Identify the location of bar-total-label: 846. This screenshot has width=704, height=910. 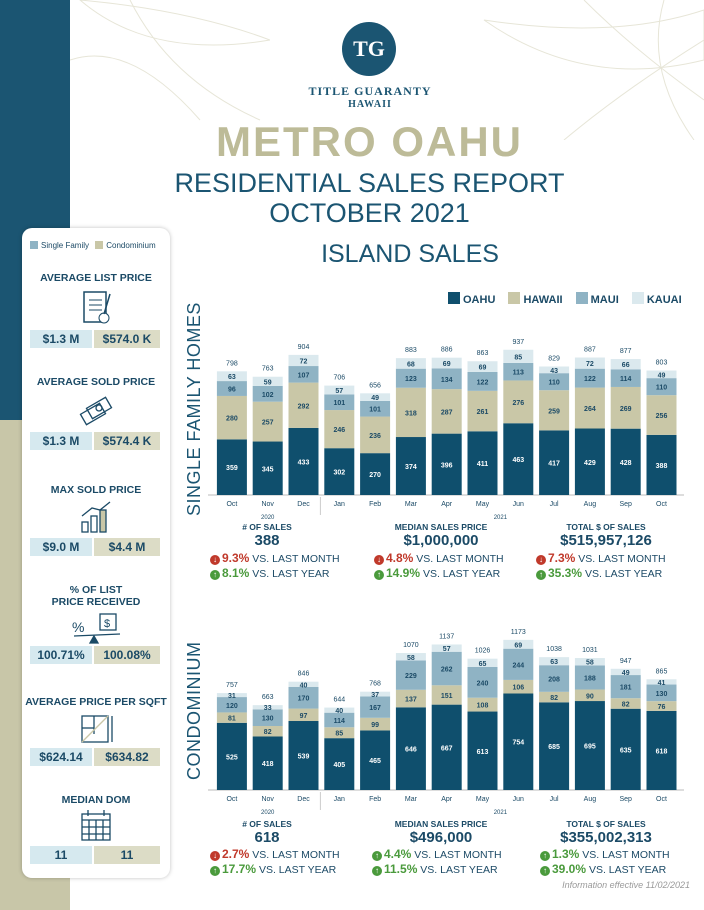
(304, 674).